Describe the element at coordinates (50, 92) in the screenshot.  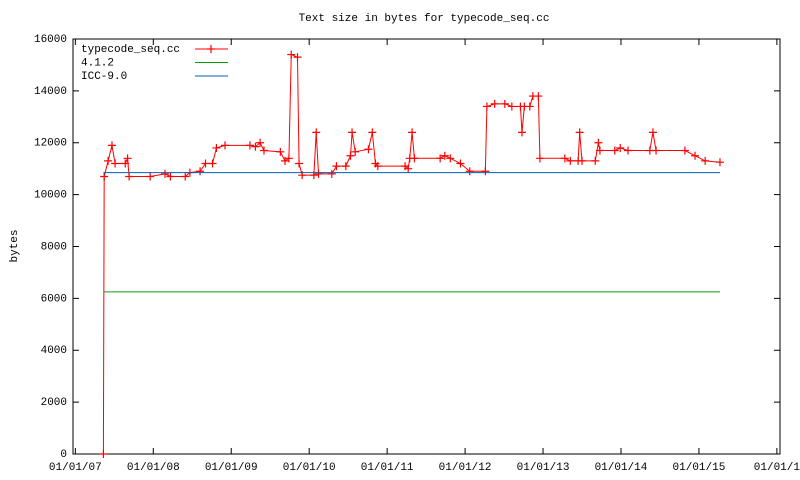
I see `y-tick-label: 14000` at that location.